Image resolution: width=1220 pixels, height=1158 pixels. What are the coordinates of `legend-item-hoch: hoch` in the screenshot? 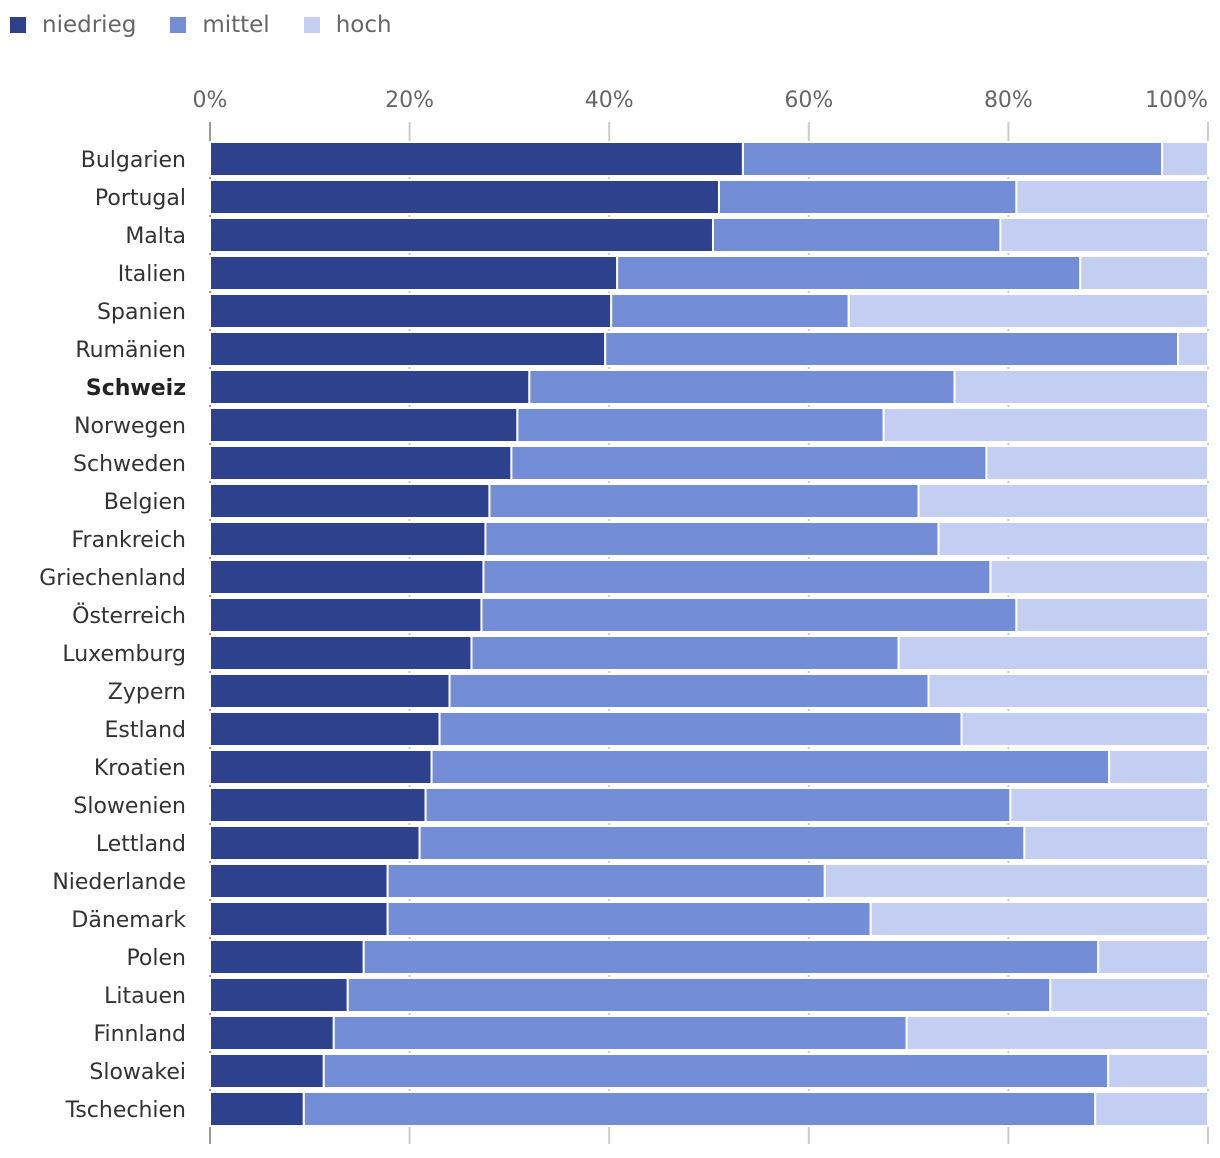 It's located at (347, 25).